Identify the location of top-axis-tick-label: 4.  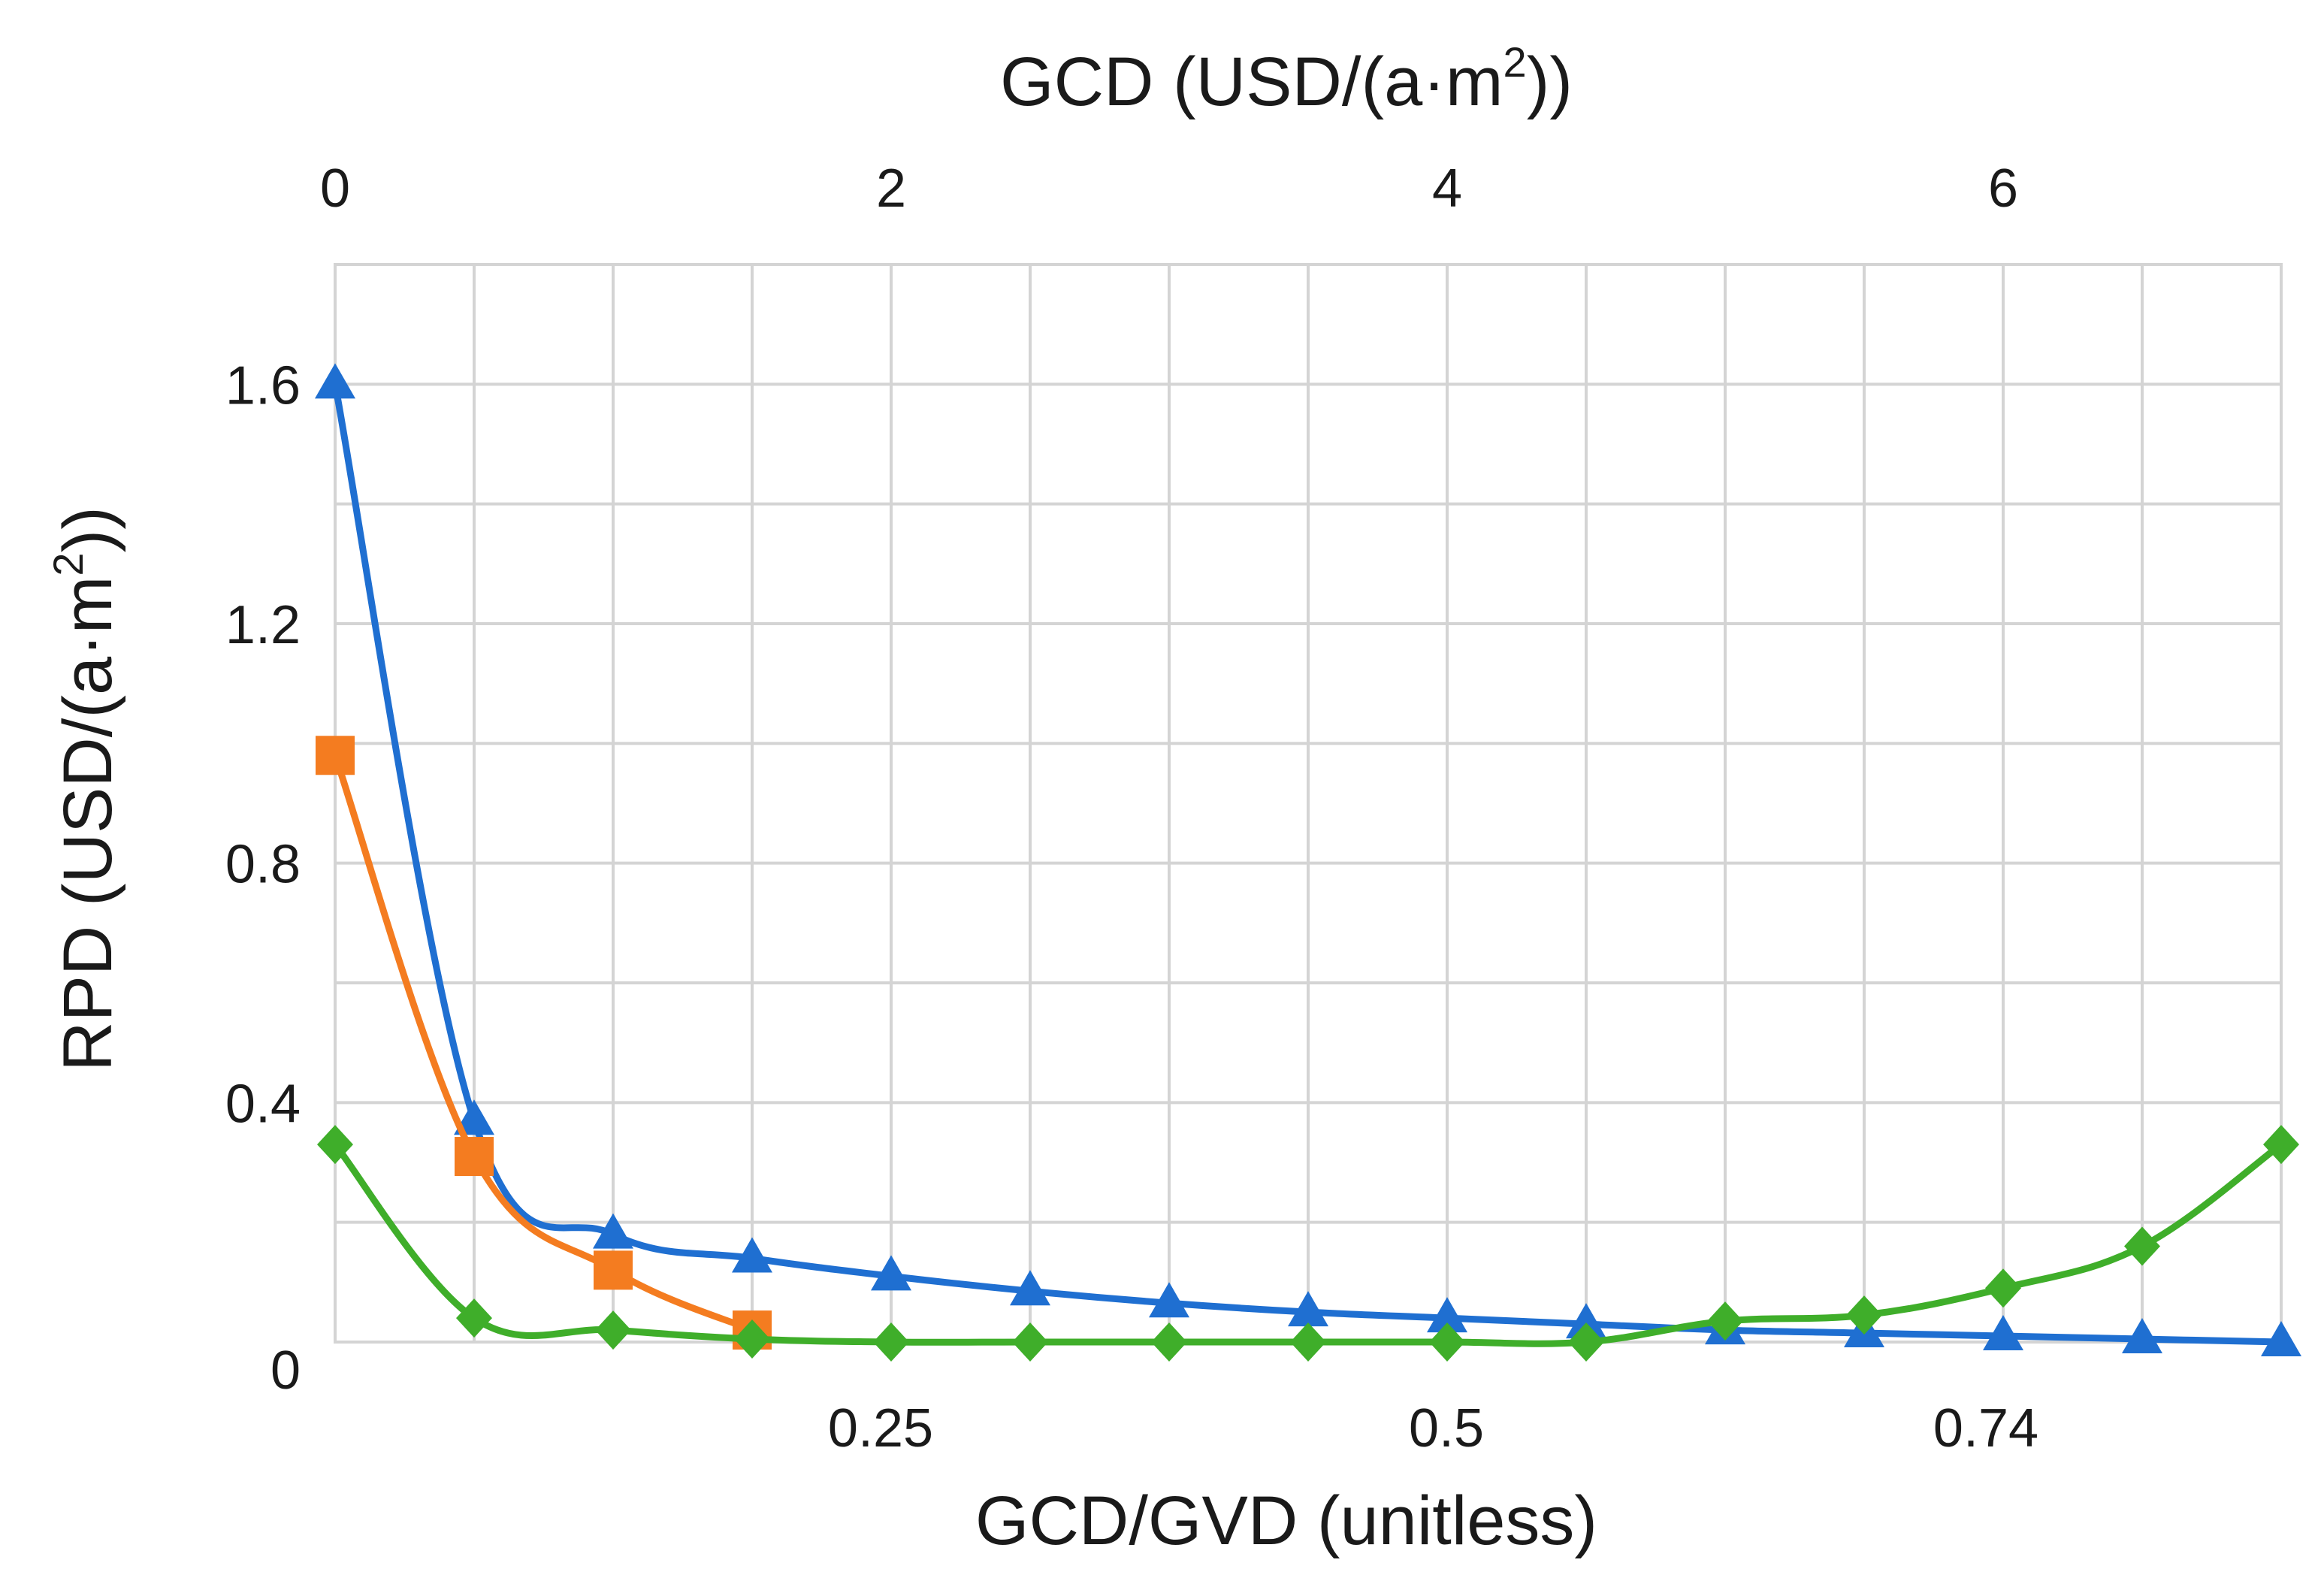
(1447, 189).